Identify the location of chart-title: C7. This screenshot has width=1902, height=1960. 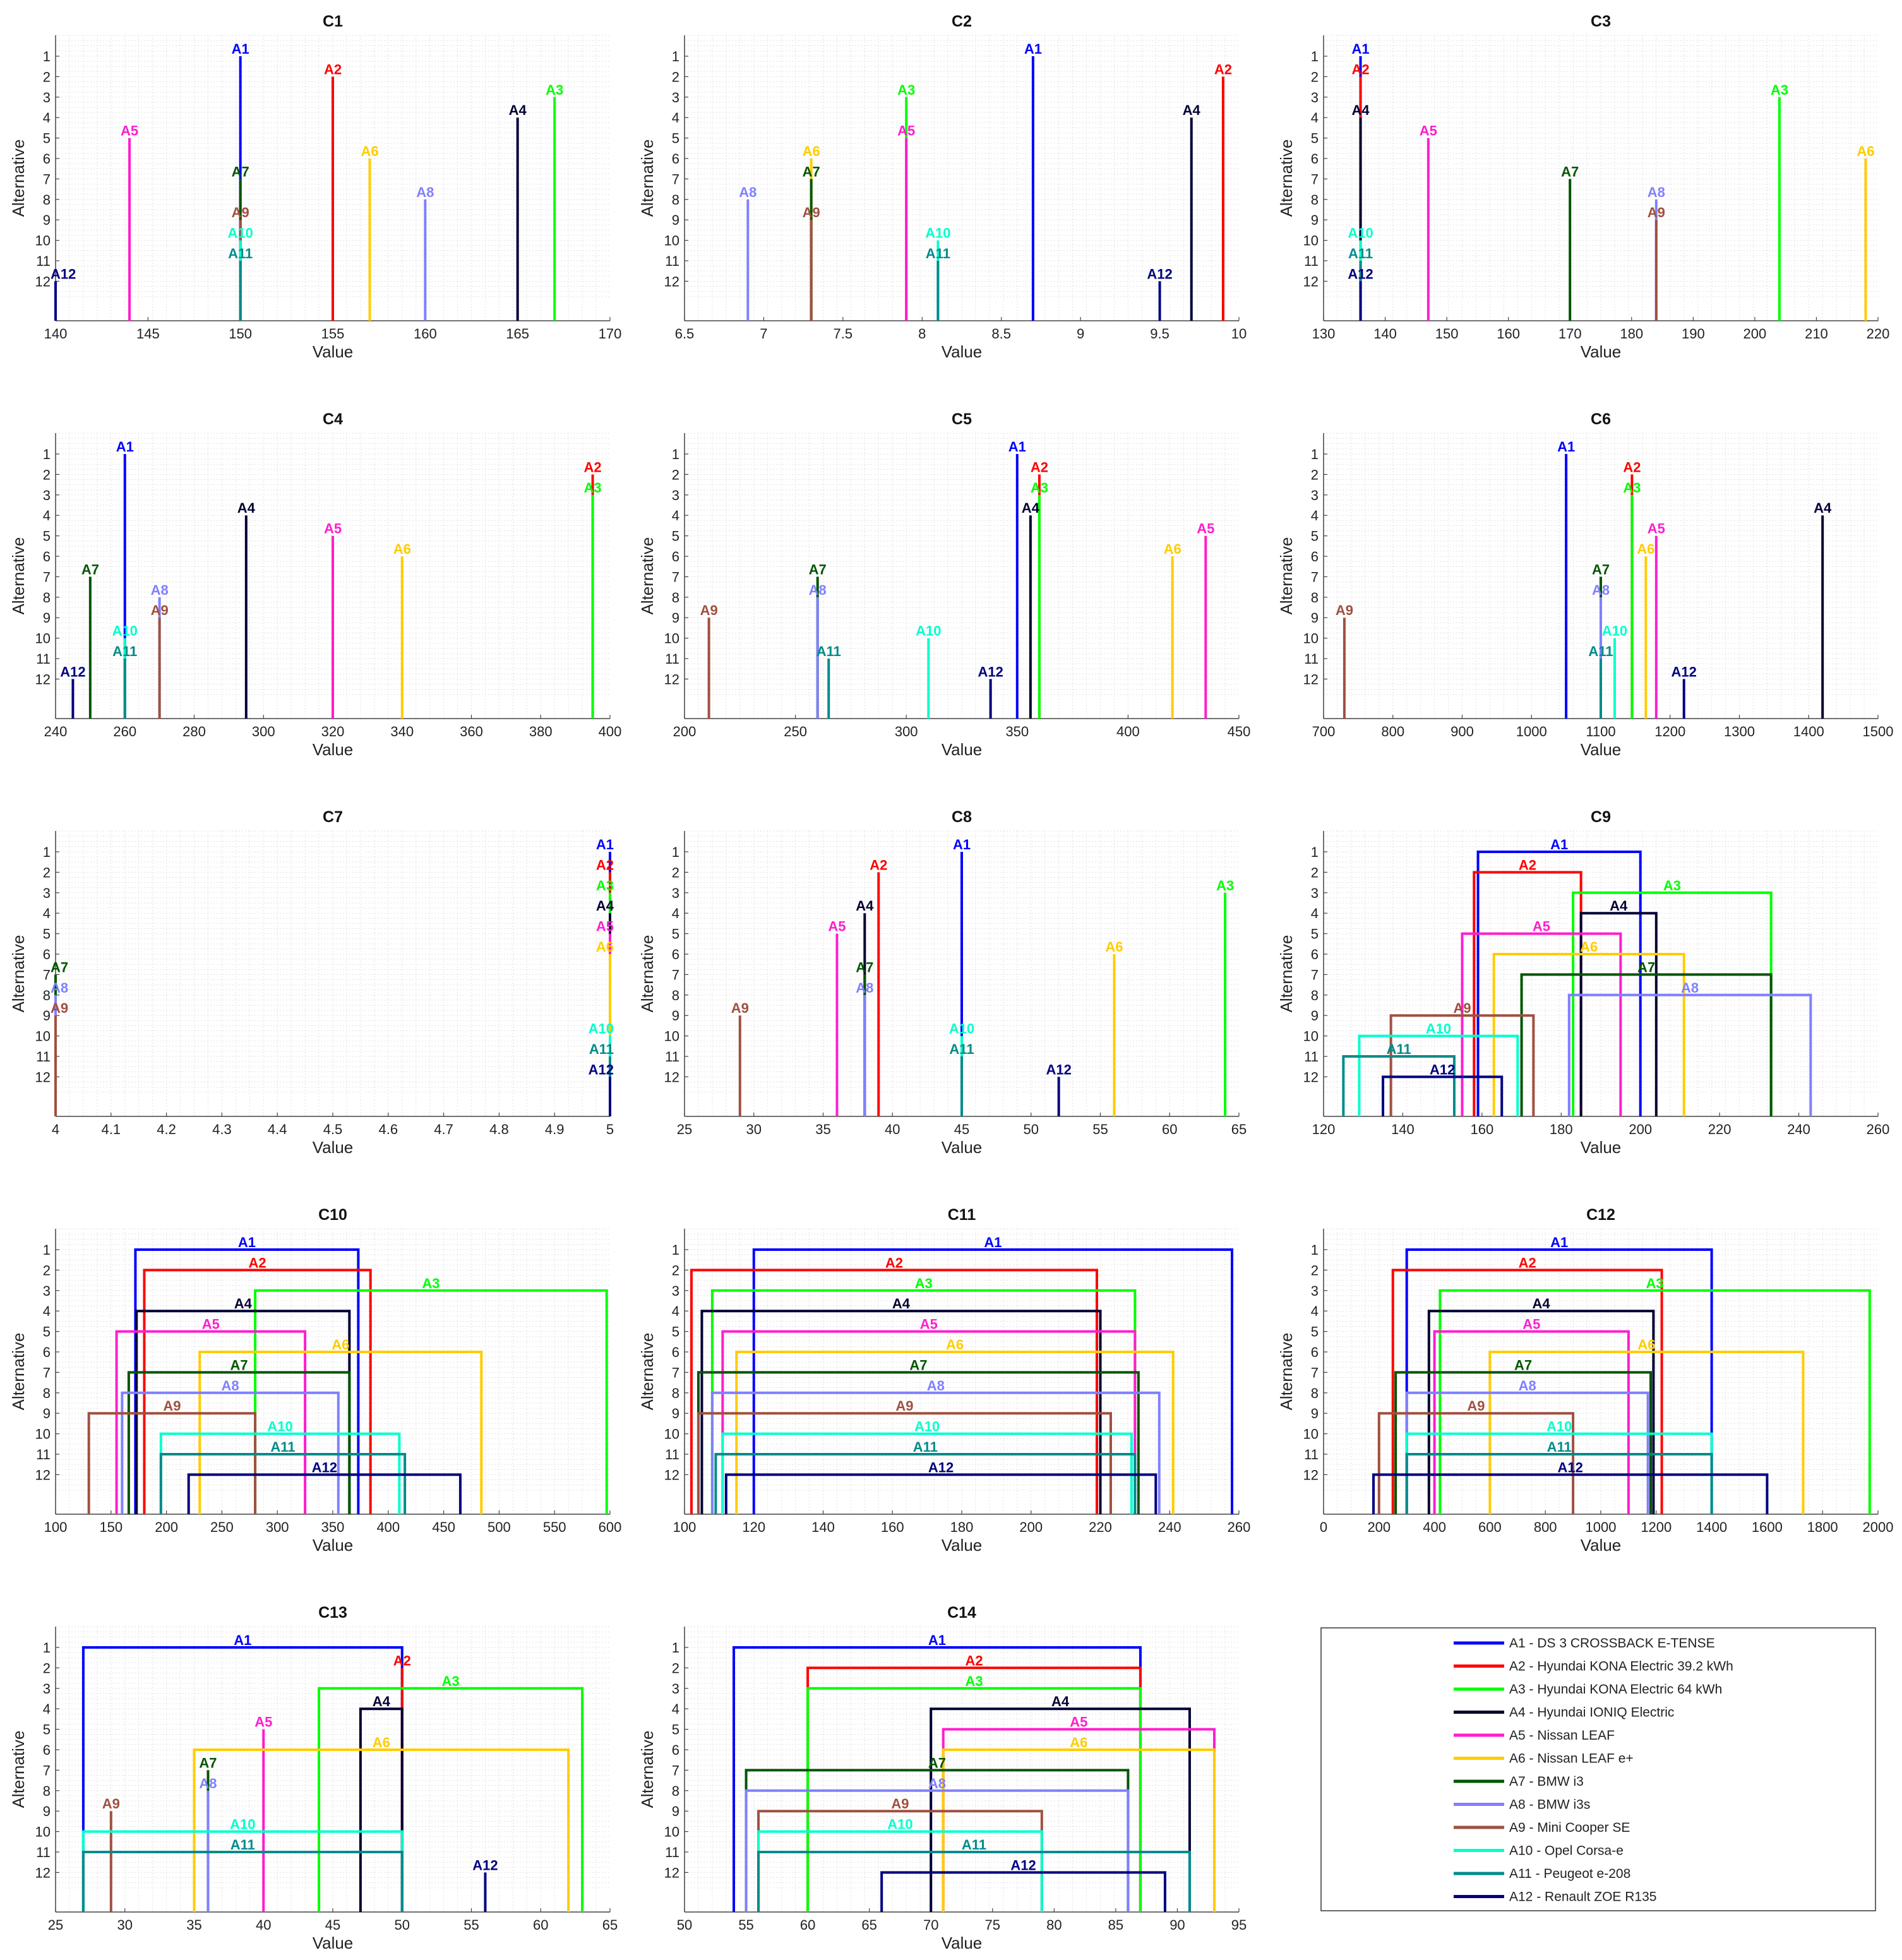
(333, 817).